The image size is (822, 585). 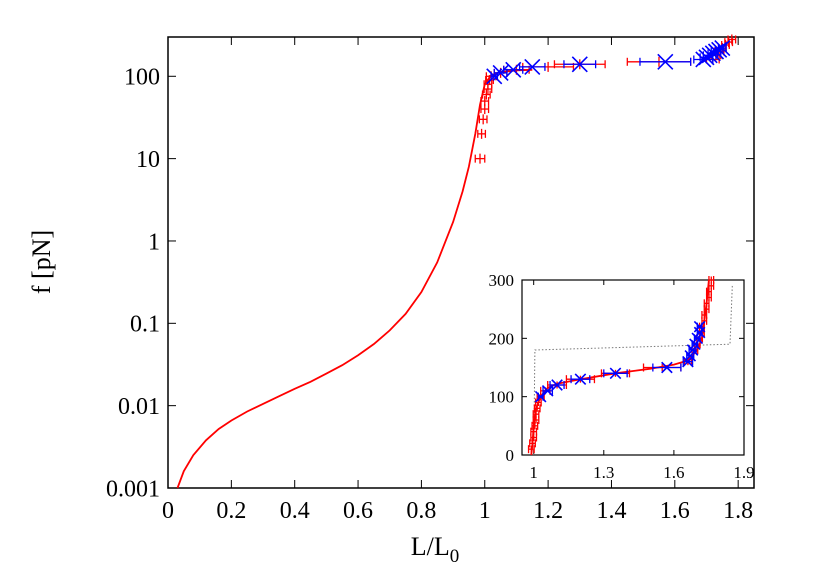 What do you see at coordinates (41, 262) in the screenshot?
I see `y-axis-title: f [pN]` at bounding box center [41, 262].